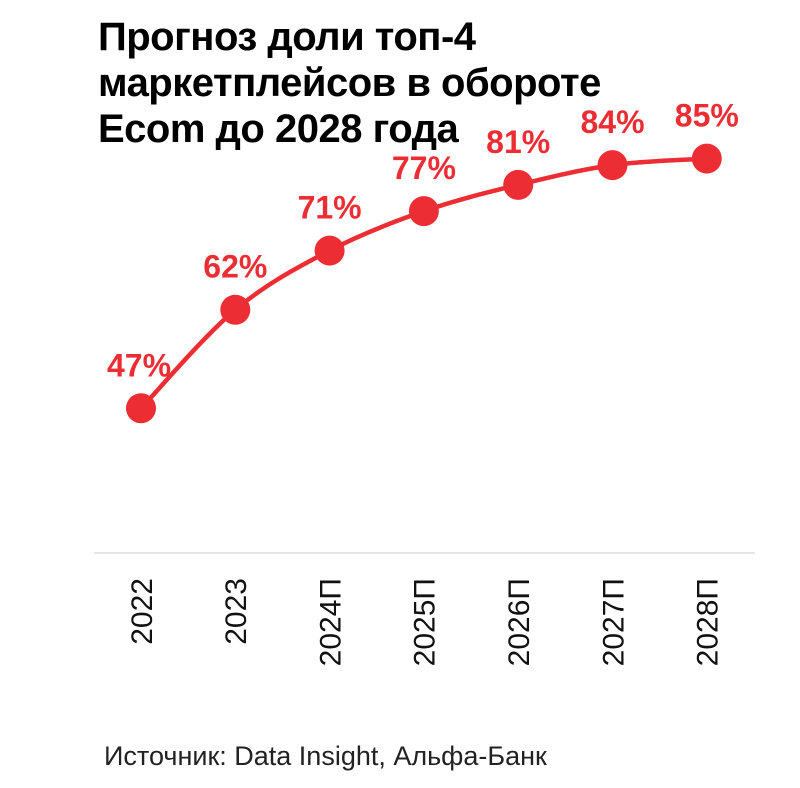  What do you see at coordinates (139, 365) in the screenshot?
I see `data-label-2022: 47%` at bounding box center [139, 365].